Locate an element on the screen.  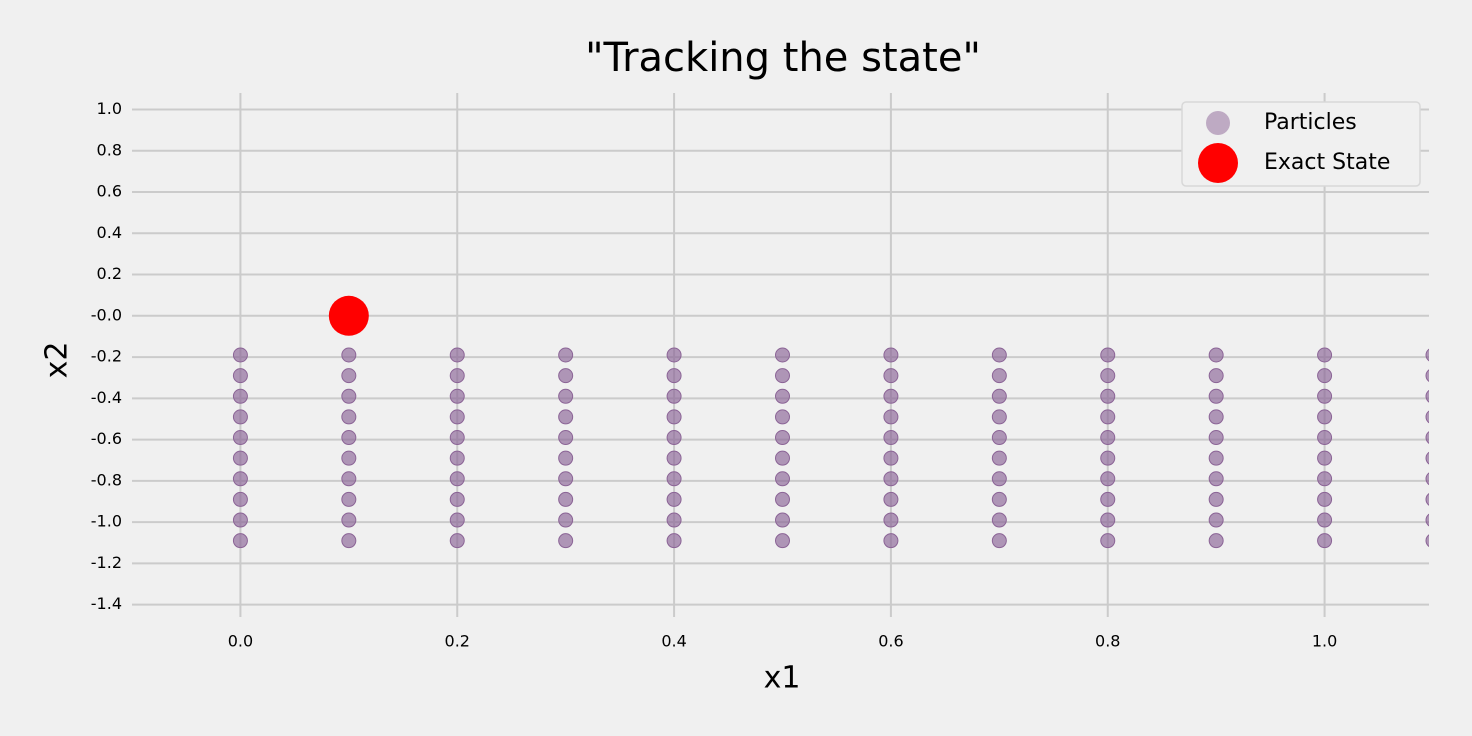
legend-box is located at coordinates (1301, 144).